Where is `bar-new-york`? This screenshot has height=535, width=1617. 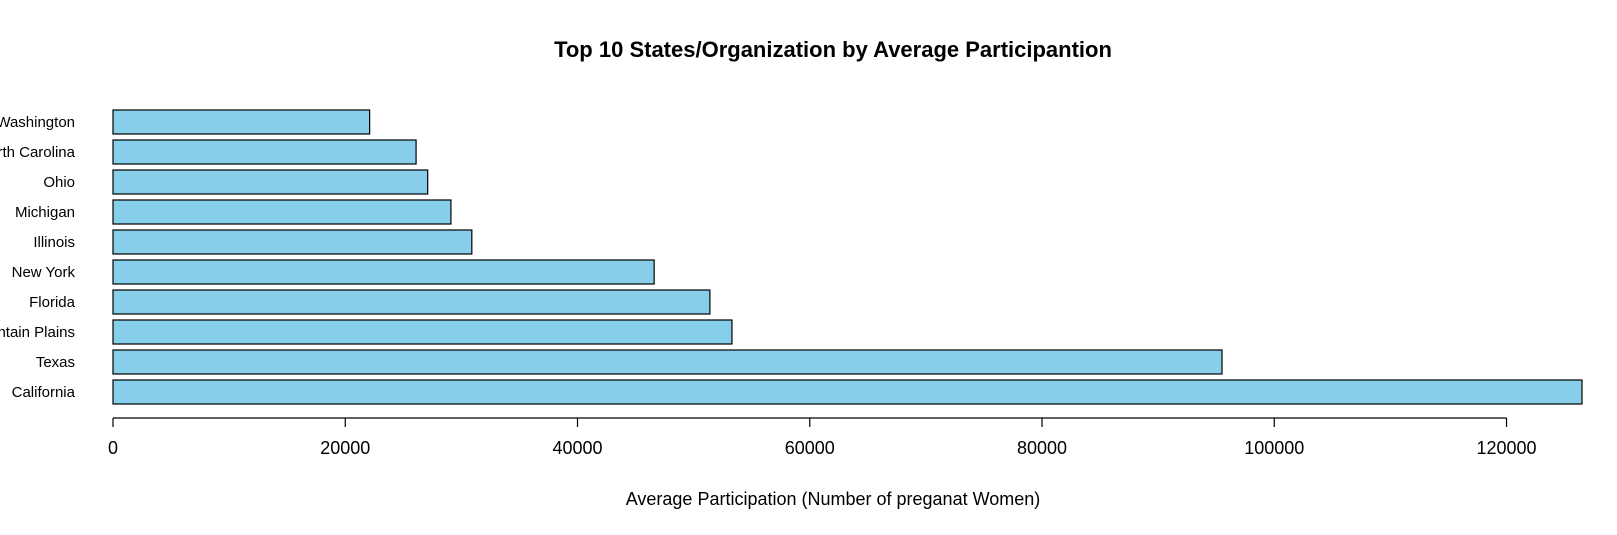 bar-new-york is located at coordinates (383, 272).